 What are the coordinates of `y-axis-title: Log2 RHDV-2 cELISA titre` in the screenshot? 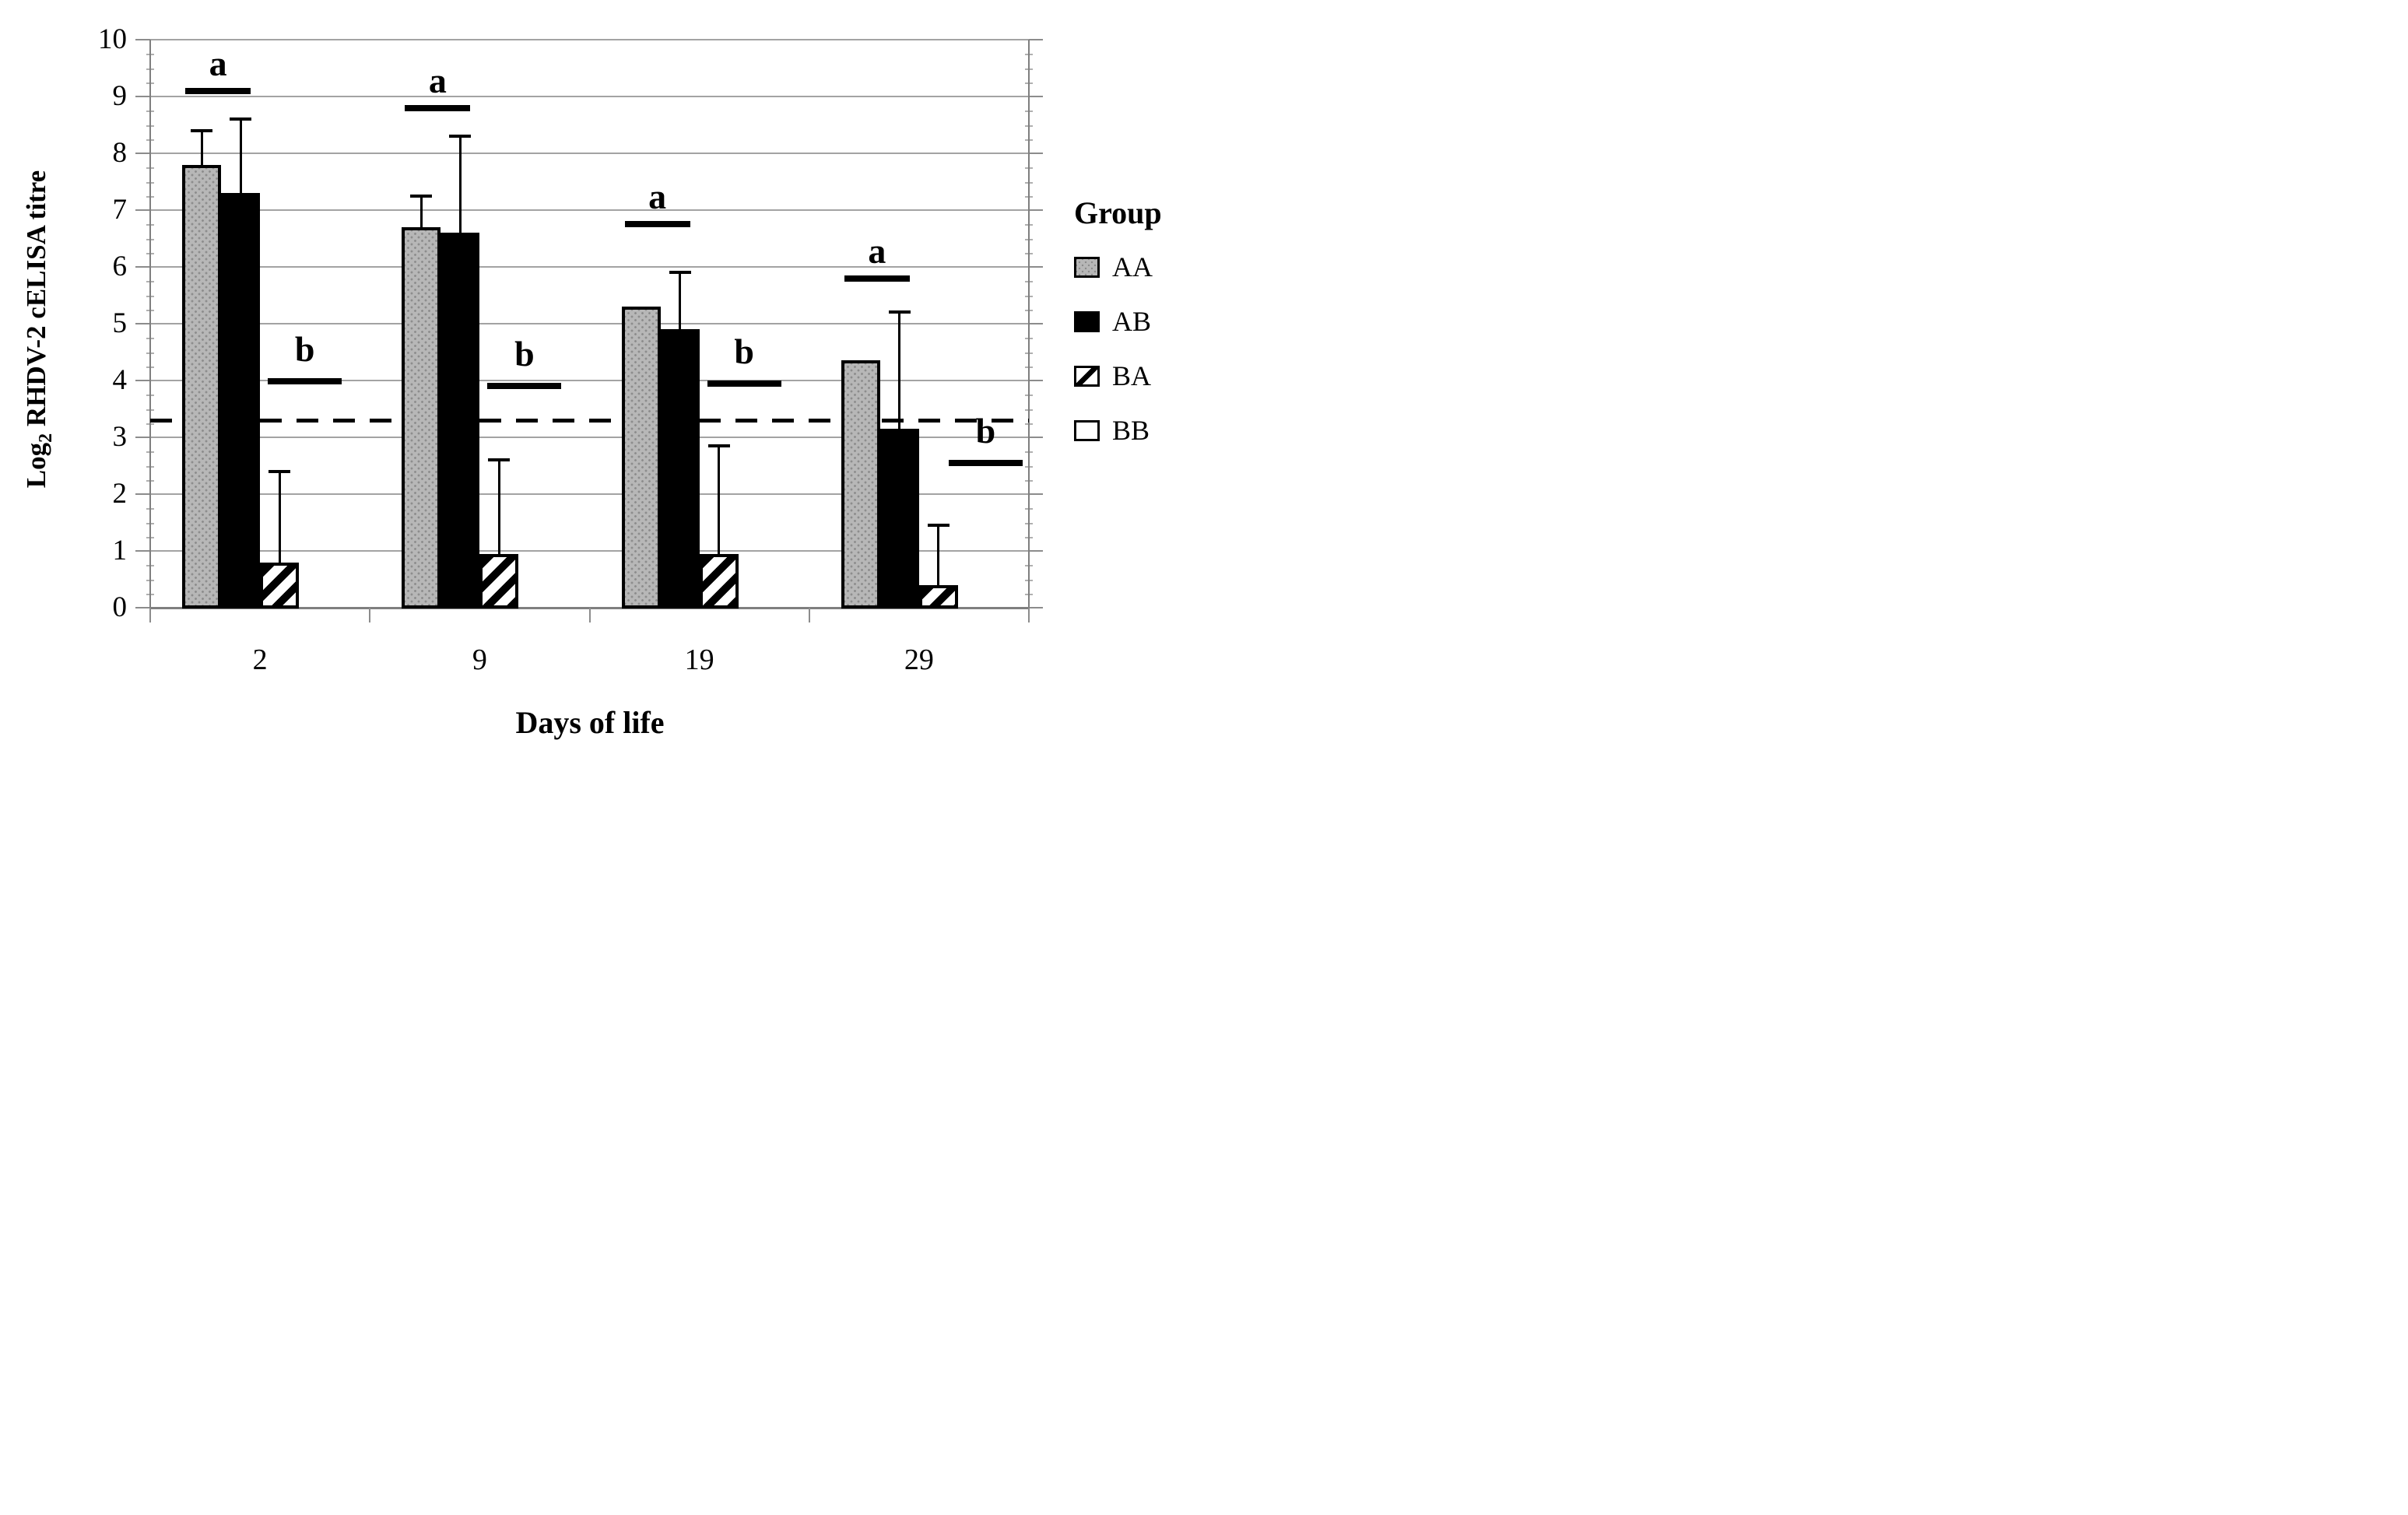 It's located at (39, 329).